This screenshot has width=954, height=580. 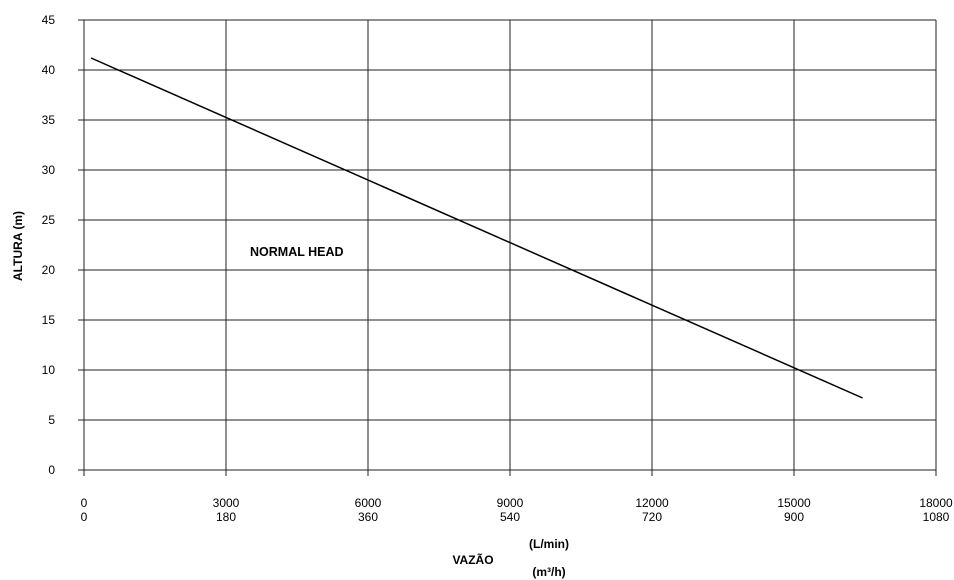 What do you see at coordinates (652, 517) in the screenshot?
I see `x-tick-label-secondary: 720` at bounding box center [652, 517].